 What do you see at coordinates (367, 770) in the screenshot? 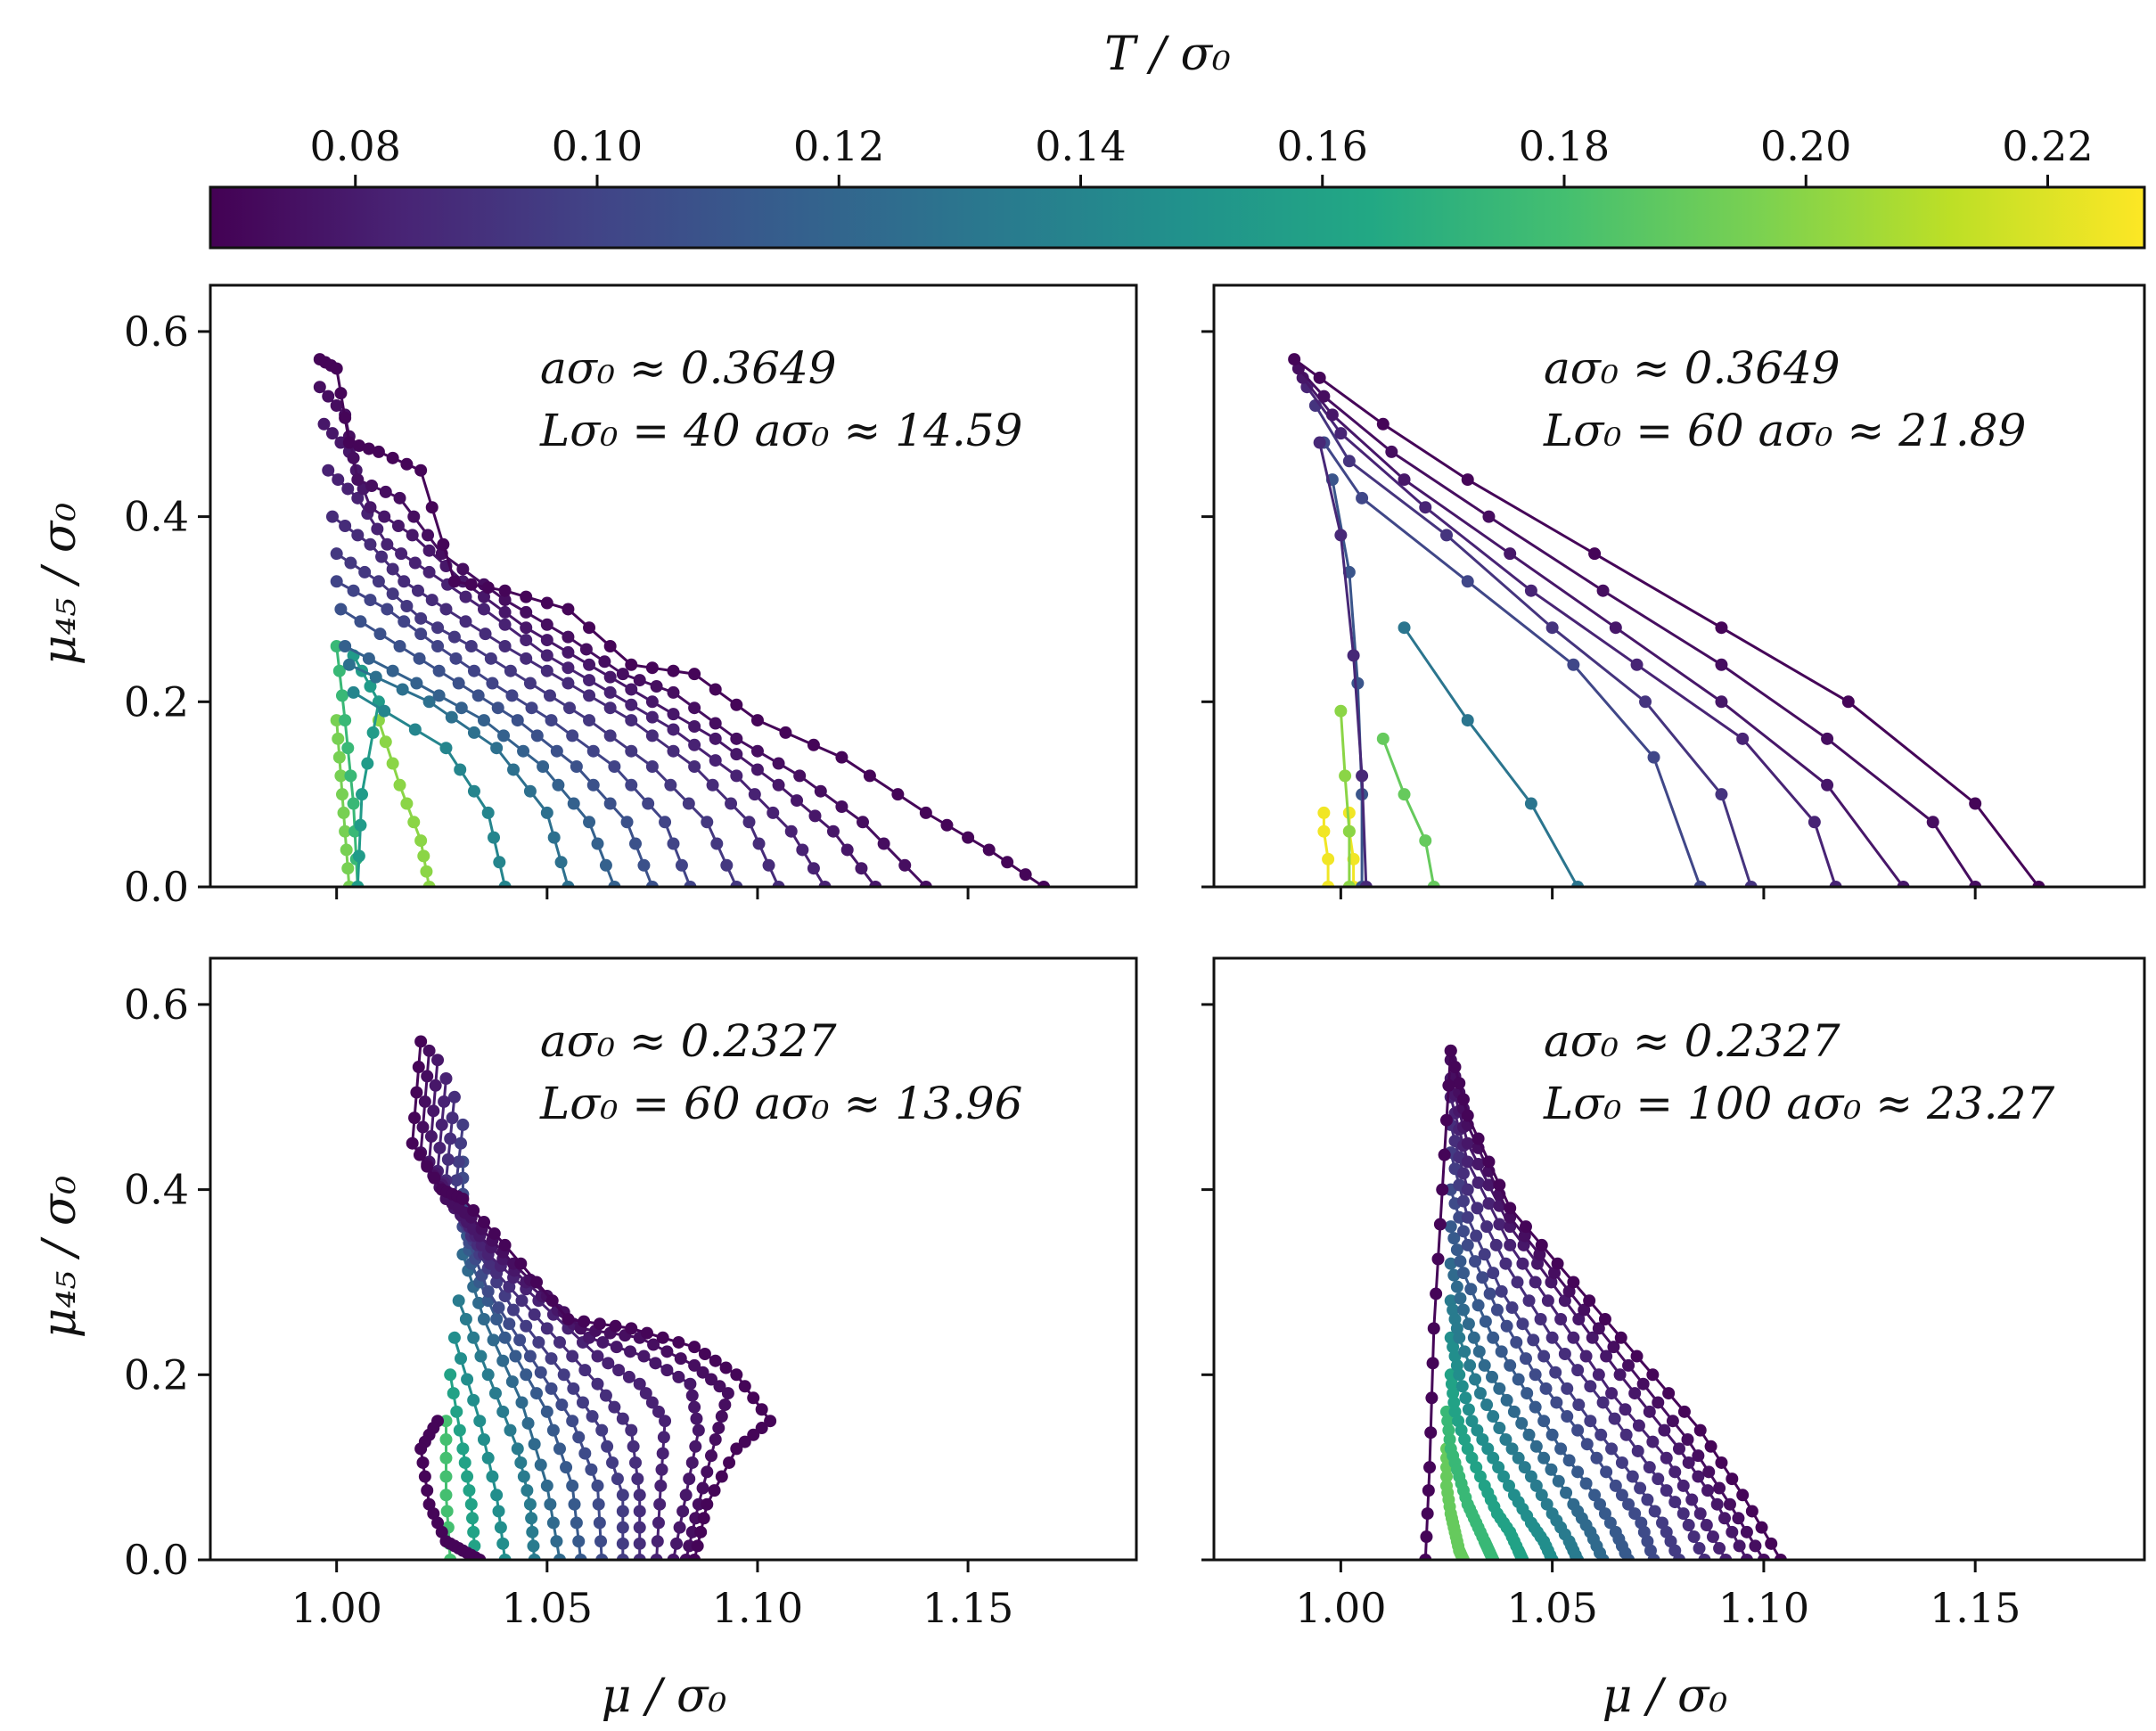
I see `series-line` at bounding box center [367, 770].